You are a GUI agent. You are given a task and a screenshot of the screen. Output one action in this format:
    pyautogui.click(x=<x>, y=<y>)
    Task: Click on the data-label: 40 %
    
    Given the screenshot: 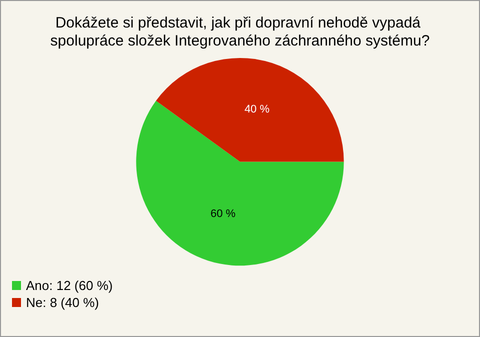 What is the action you would take?
    pyautogui.click(x=257, y=110)
    